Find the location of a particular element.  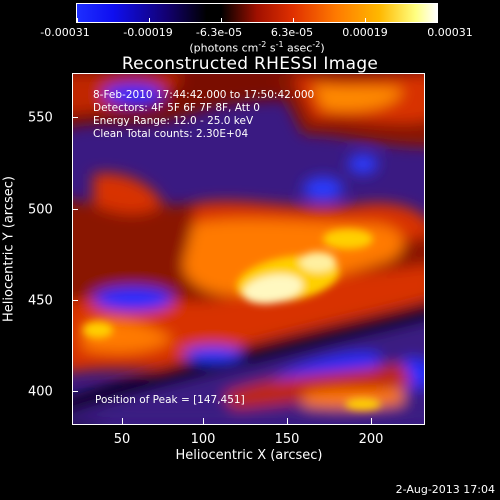

x-axis-title: Heliocentric X (arcsec) is located at coordinates (249, 455).